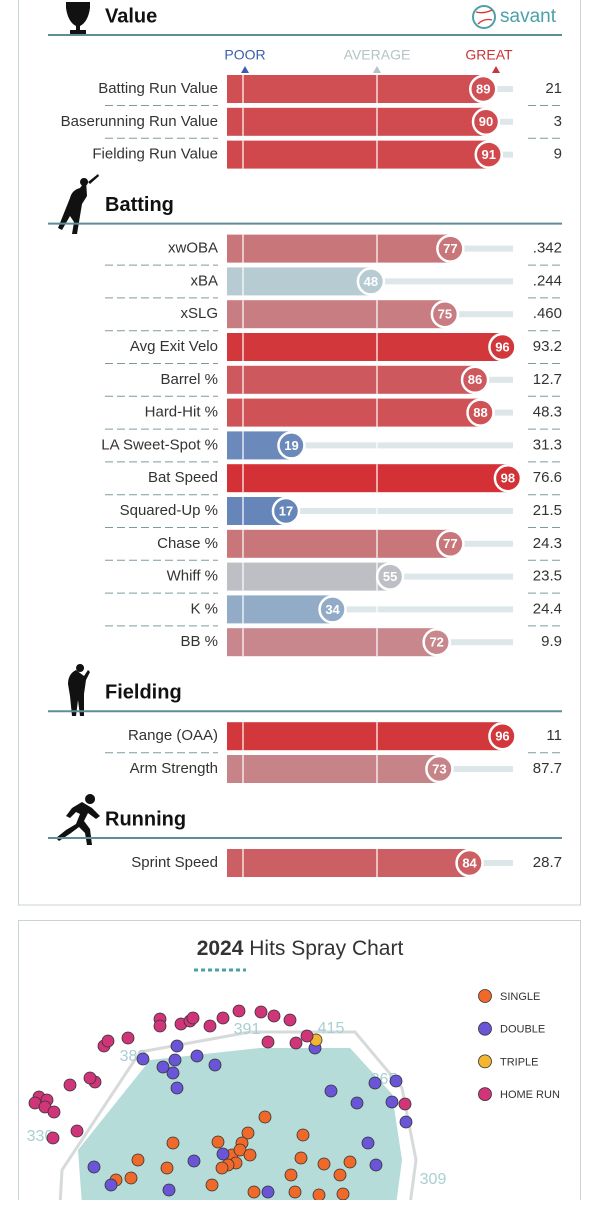 The image size is (609, 1205). What do you see at coordinates (145, 819) in the screenshot?
I see `section-title: Running` at bounding box center [145, 819].